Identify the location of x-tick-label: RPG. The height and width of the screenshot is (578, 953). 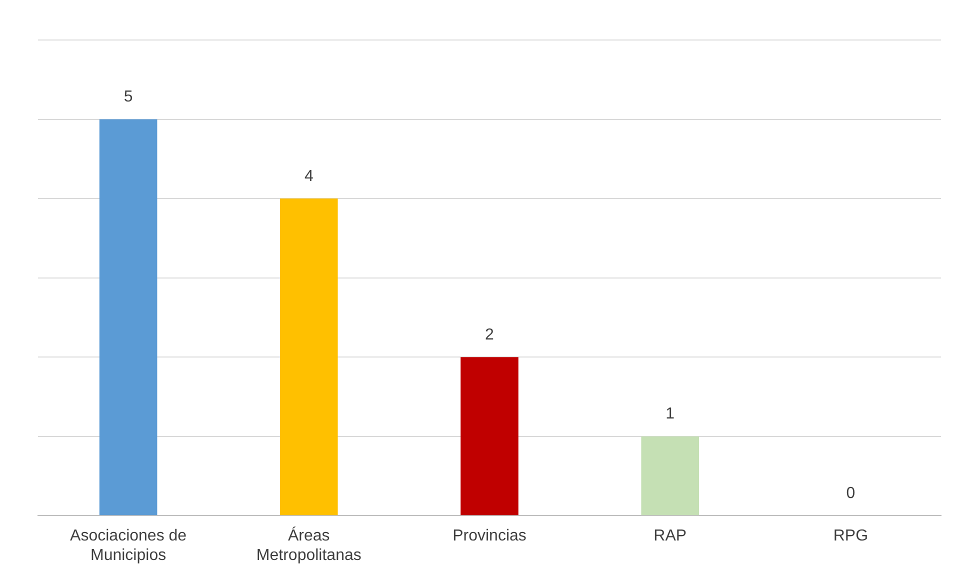
(850, 536).